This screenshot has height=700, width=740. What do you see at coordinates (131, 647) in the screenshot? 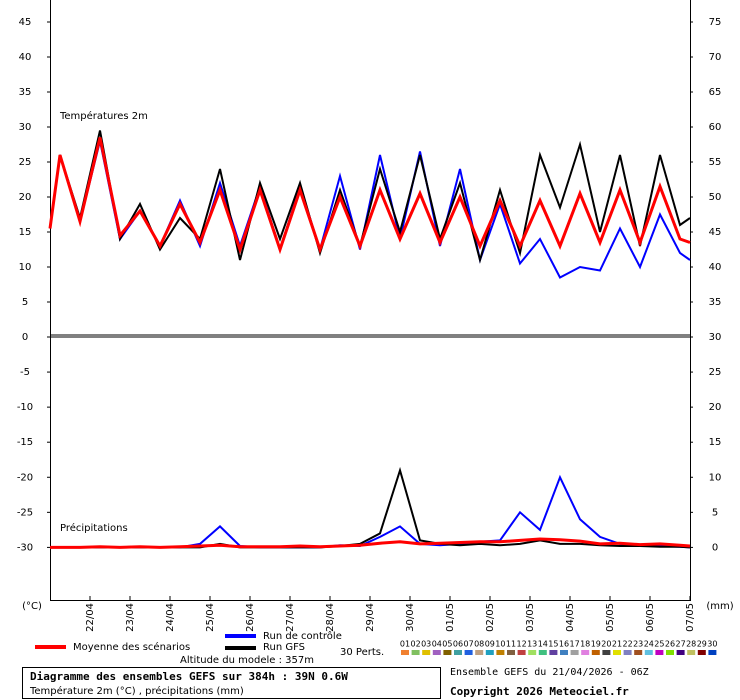
I see `legend-label: Moyenne des scénarios` at bounding box center [131, 647].